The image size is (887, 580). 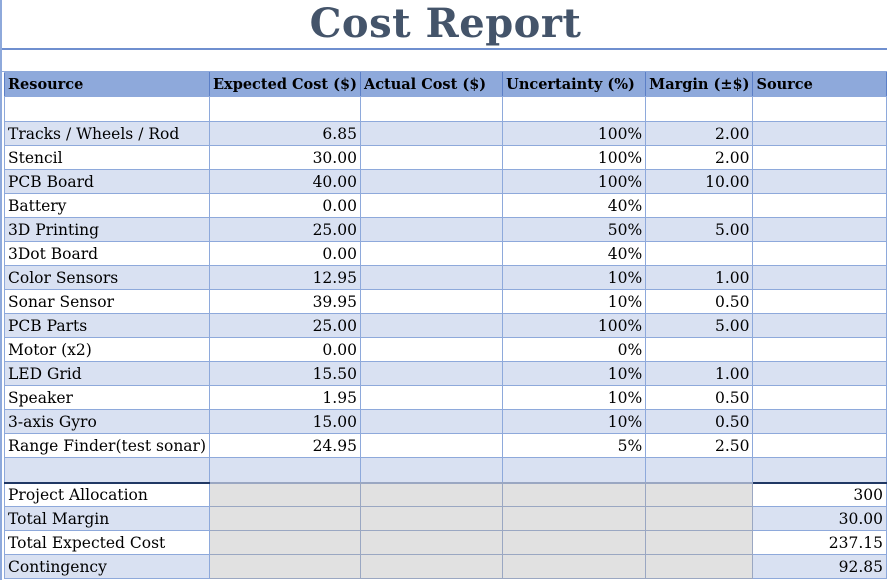 I want to click on summary-value: 92.85, so click(x=819, y=566).